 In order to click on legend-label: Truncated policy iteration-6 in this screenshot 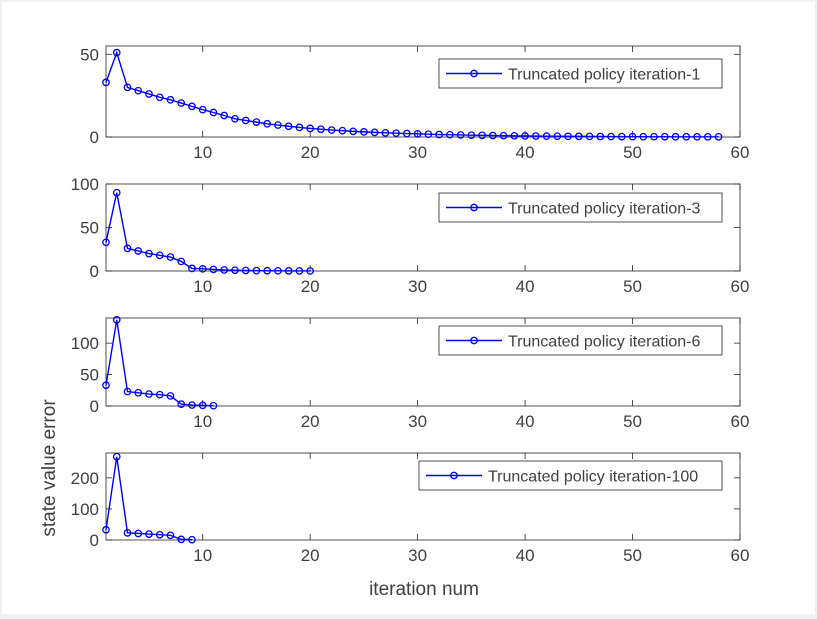, I will do `click(604, 342)`.